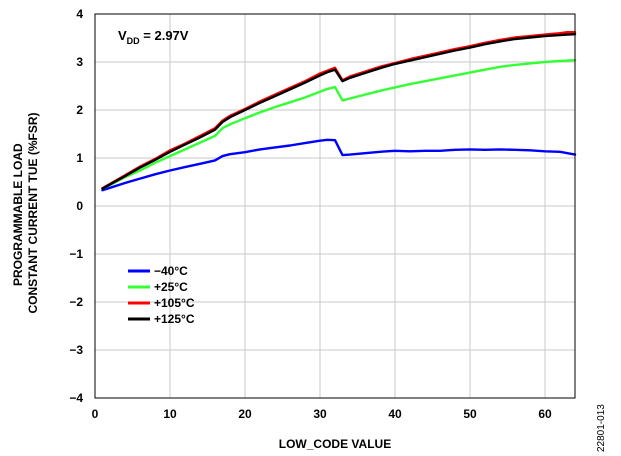 The height and width of the screenshot is (456, 621). What do you see at coordinates (79, 62) in the screenshot?
I see `y-tick-label: 3` at bounding box center [79, 62].